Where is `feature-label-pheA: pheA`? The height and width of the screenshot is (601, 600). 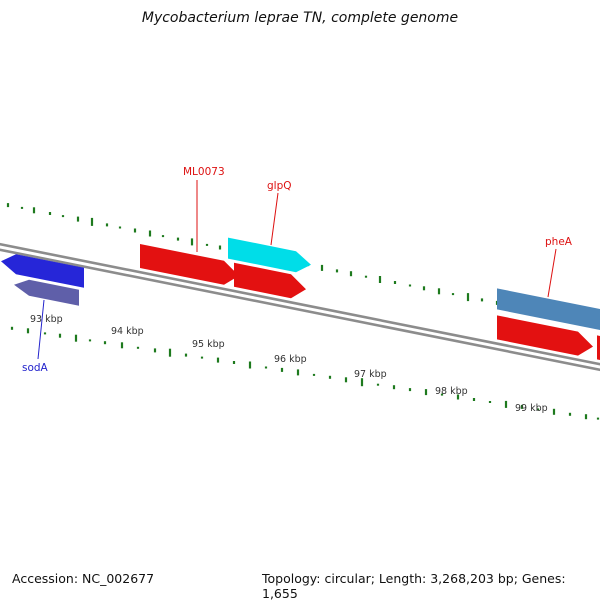 feature-label-pheA: pheA is located at coordinates (559, 242).